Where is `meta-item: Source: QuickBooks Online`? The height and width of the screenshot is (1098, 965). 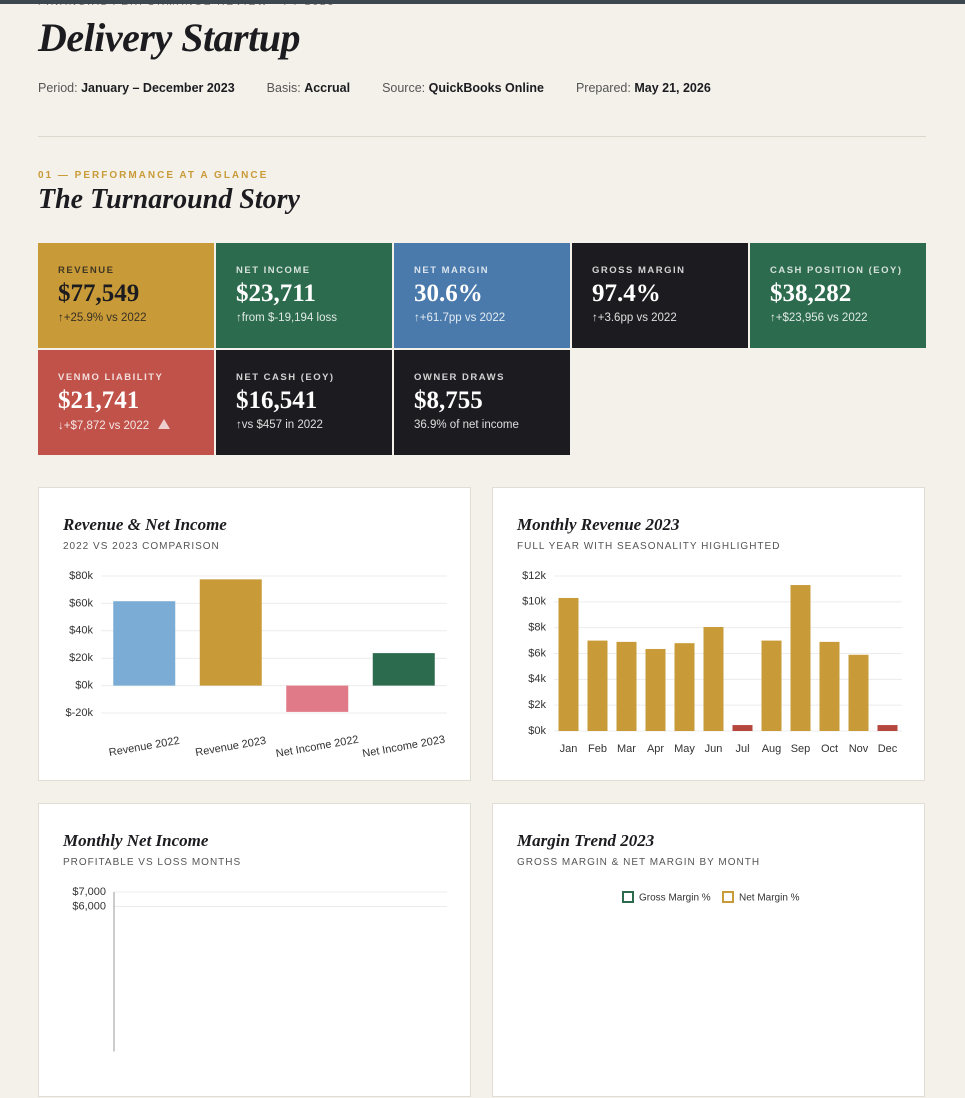 meta-item: Source: QuickBooks Online is located at coordinates (463, 88).